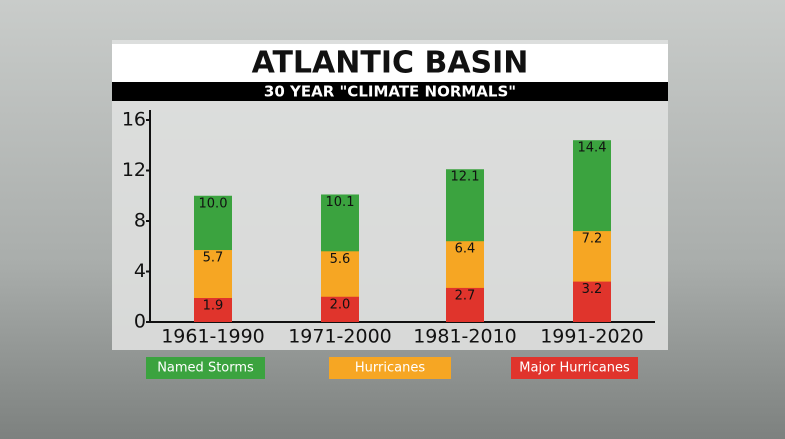 The width and height of the screenshot is (785, 439). What do you see at coordinates (134, 170) in the screenshot?
I see `y-tick-label: 12` at bounding box center [134, 170].